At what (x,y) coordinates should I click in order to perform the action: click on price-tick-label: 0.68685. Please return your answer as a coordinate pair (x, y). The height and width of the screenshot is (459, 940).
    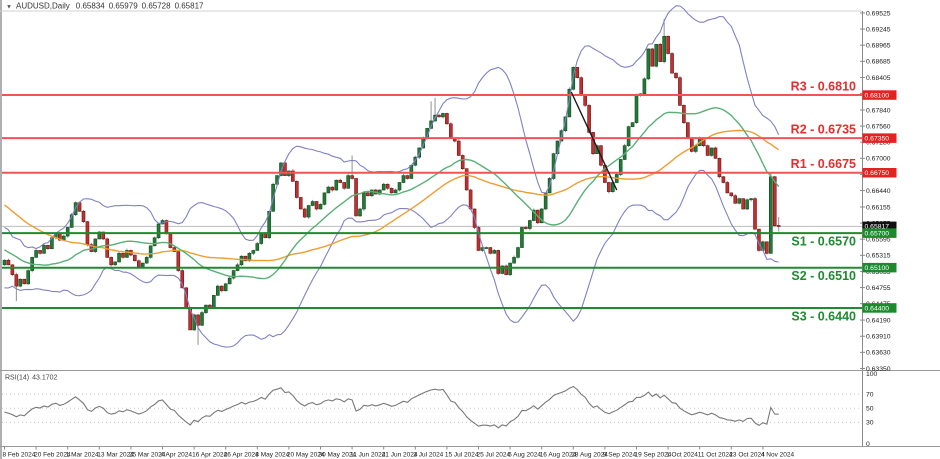
    Looking at the image, I should click on (878, 62).